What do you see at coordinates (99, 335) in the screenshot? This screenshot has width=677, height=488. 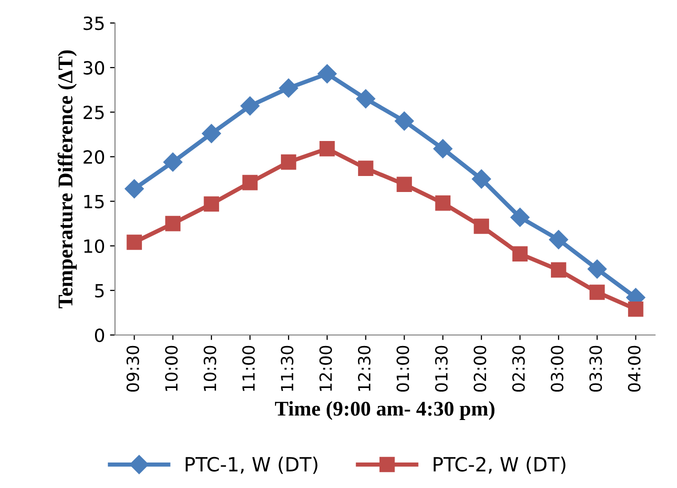 I see `y-tick-label: 0` at bounding box center [99, 335].